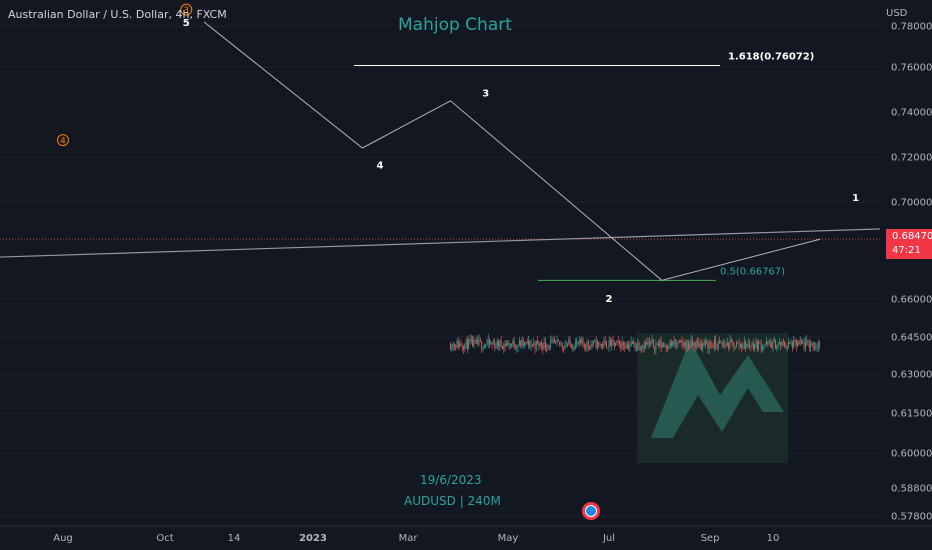 The image size is (932, 550). I want to click on time-tick-label: Oct, so click(164, 538).